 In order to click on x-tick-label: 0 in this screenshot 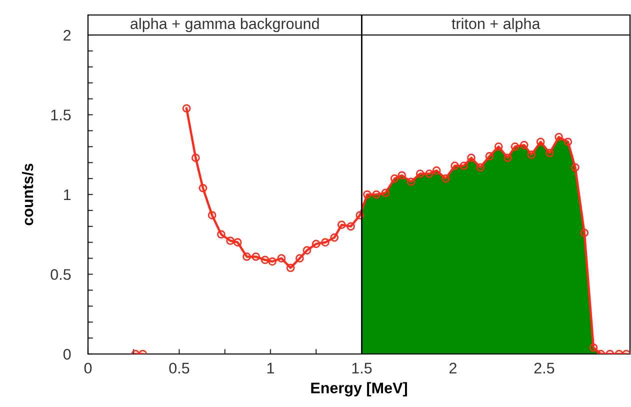, I will do `click(88, 368)`.